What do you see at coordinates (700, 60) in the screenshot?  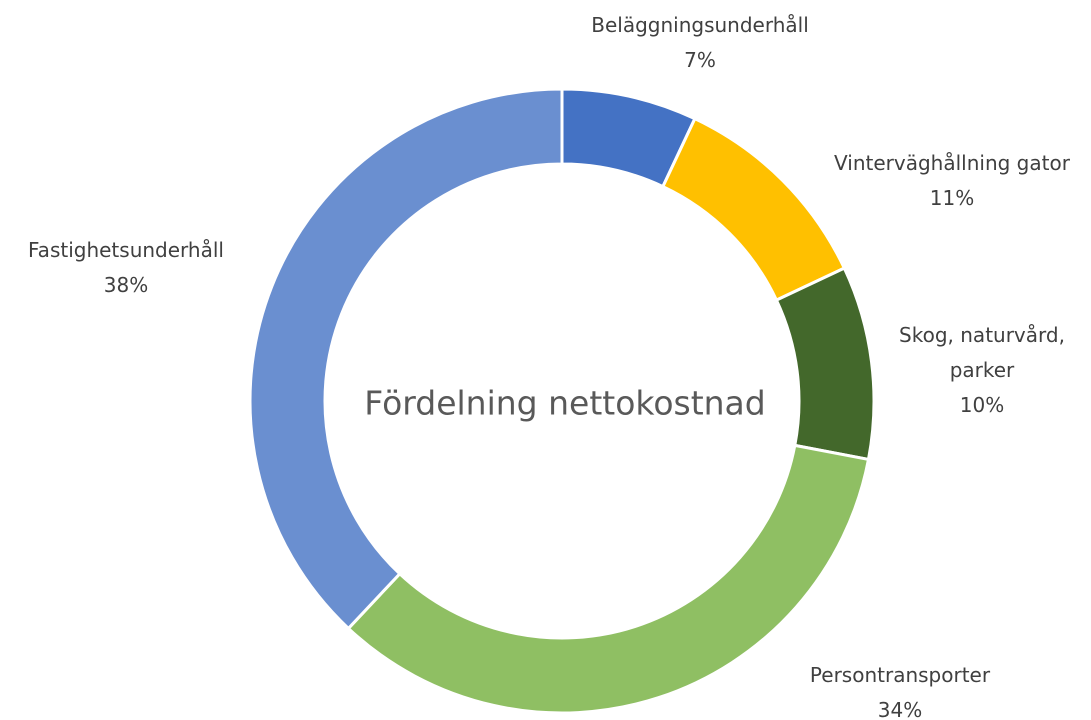 I see `value-label: 7%` at bounding box center [700, 60].